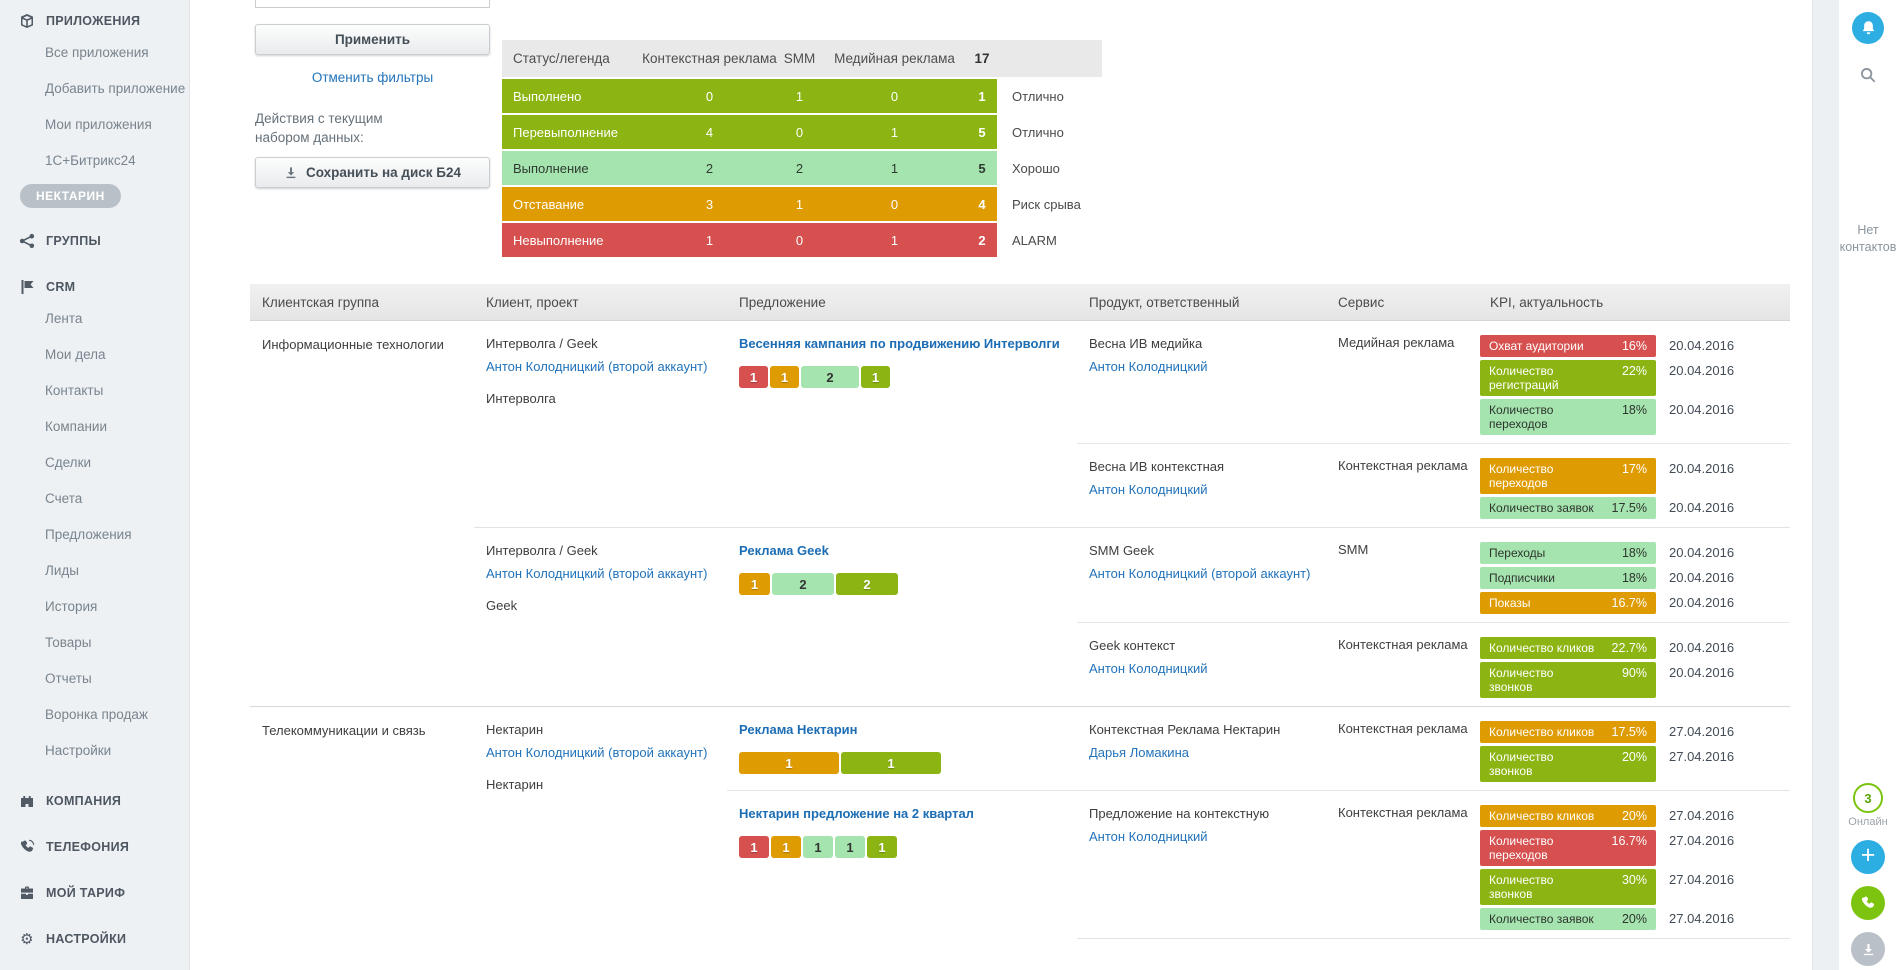 The width and height of the screenshot is (1896, 970). I want to click on table-header-cell: KPI, актуальность, so click(1547, 302).